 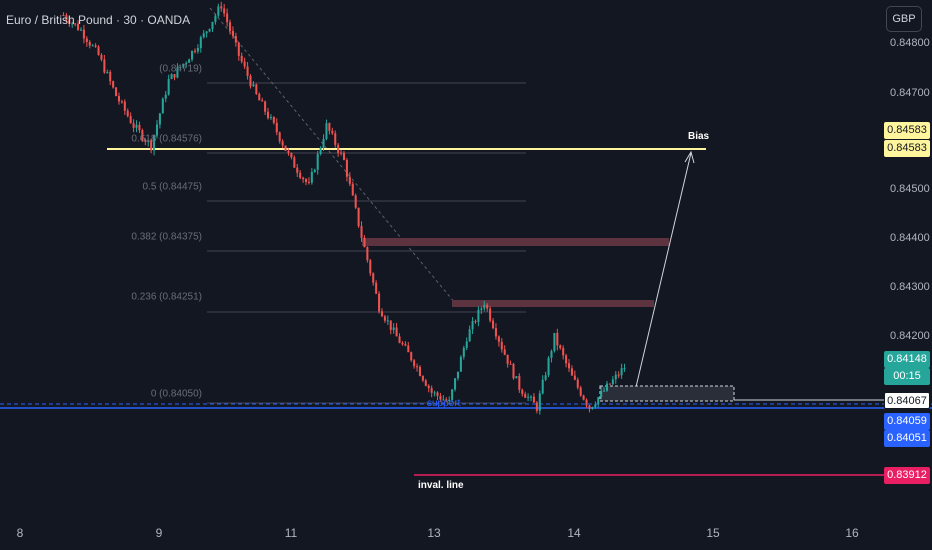 What do you see at coordinates (159, 533) in the screenshot?
I see `time-axis-label: 9` at bounding box center [159, 533].